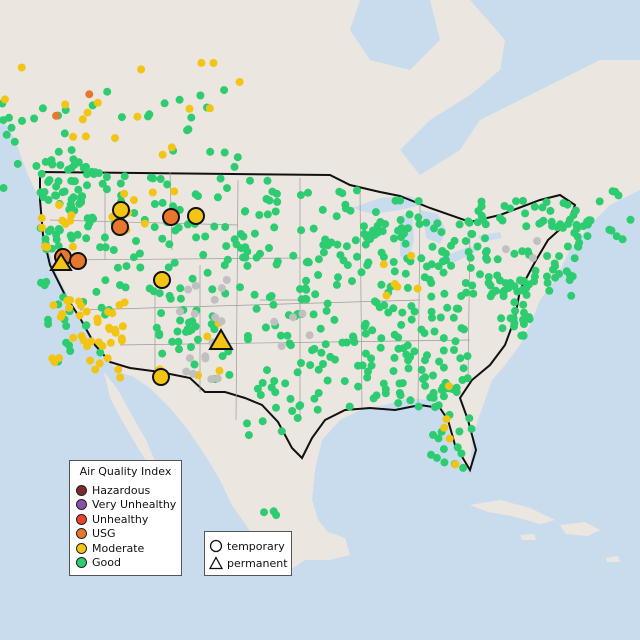  What do you see at coordinates (73, 105) in the screenshot?
I see `usg-monitors-layer` at bounding box center [73, 105].